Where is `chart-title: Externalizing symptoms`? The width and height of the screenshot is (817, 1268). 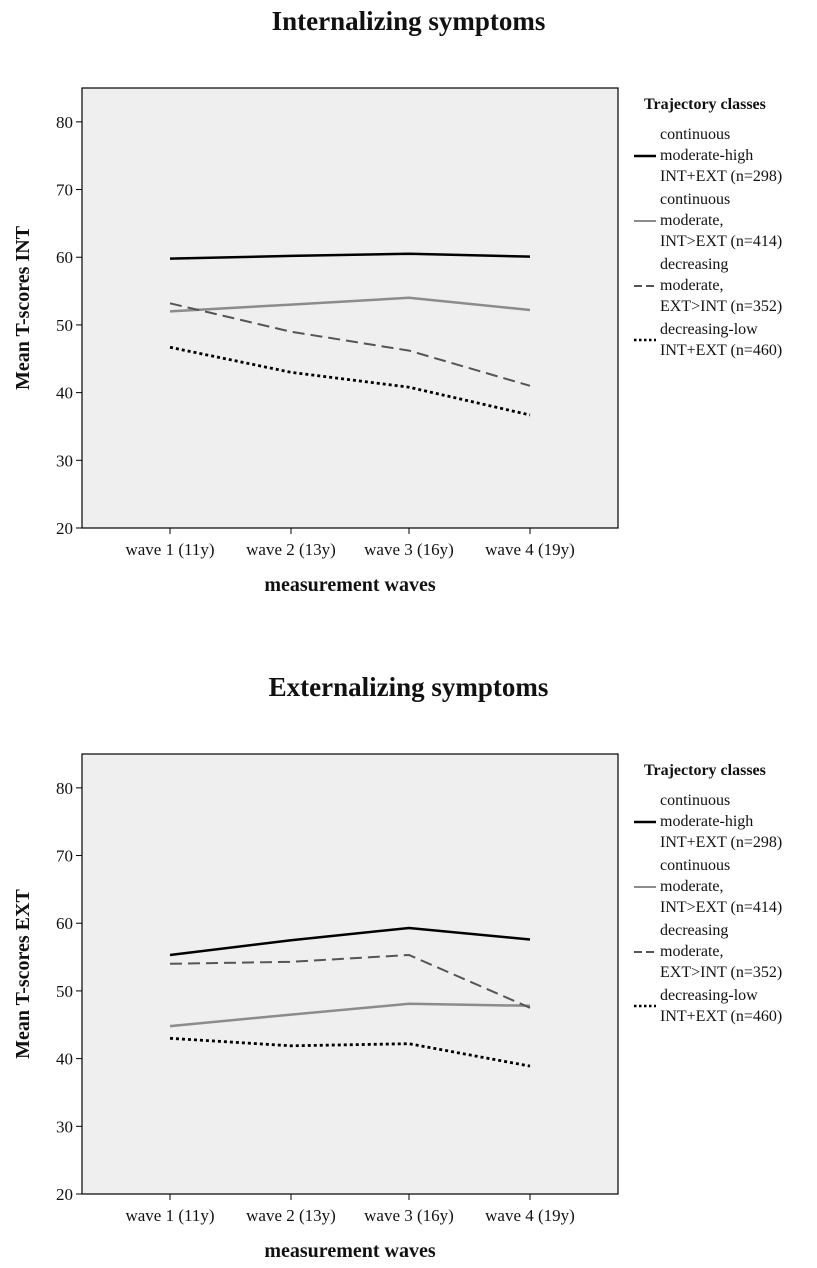 chart-title: Externalizing symptoms is located at coordinates (408, 687).